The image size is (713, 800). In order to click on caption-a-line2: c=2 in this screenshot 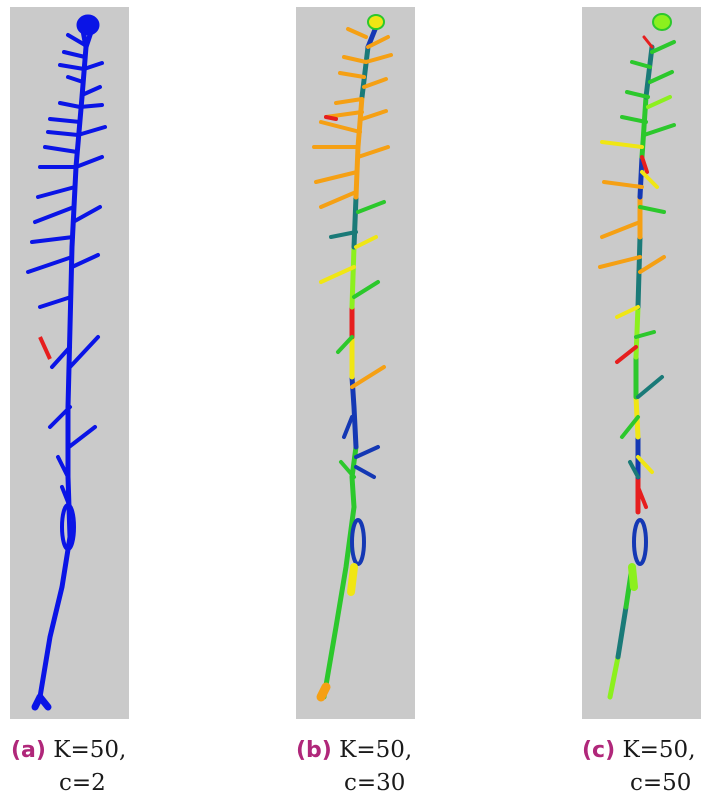, I will do `click(82, 783)`.